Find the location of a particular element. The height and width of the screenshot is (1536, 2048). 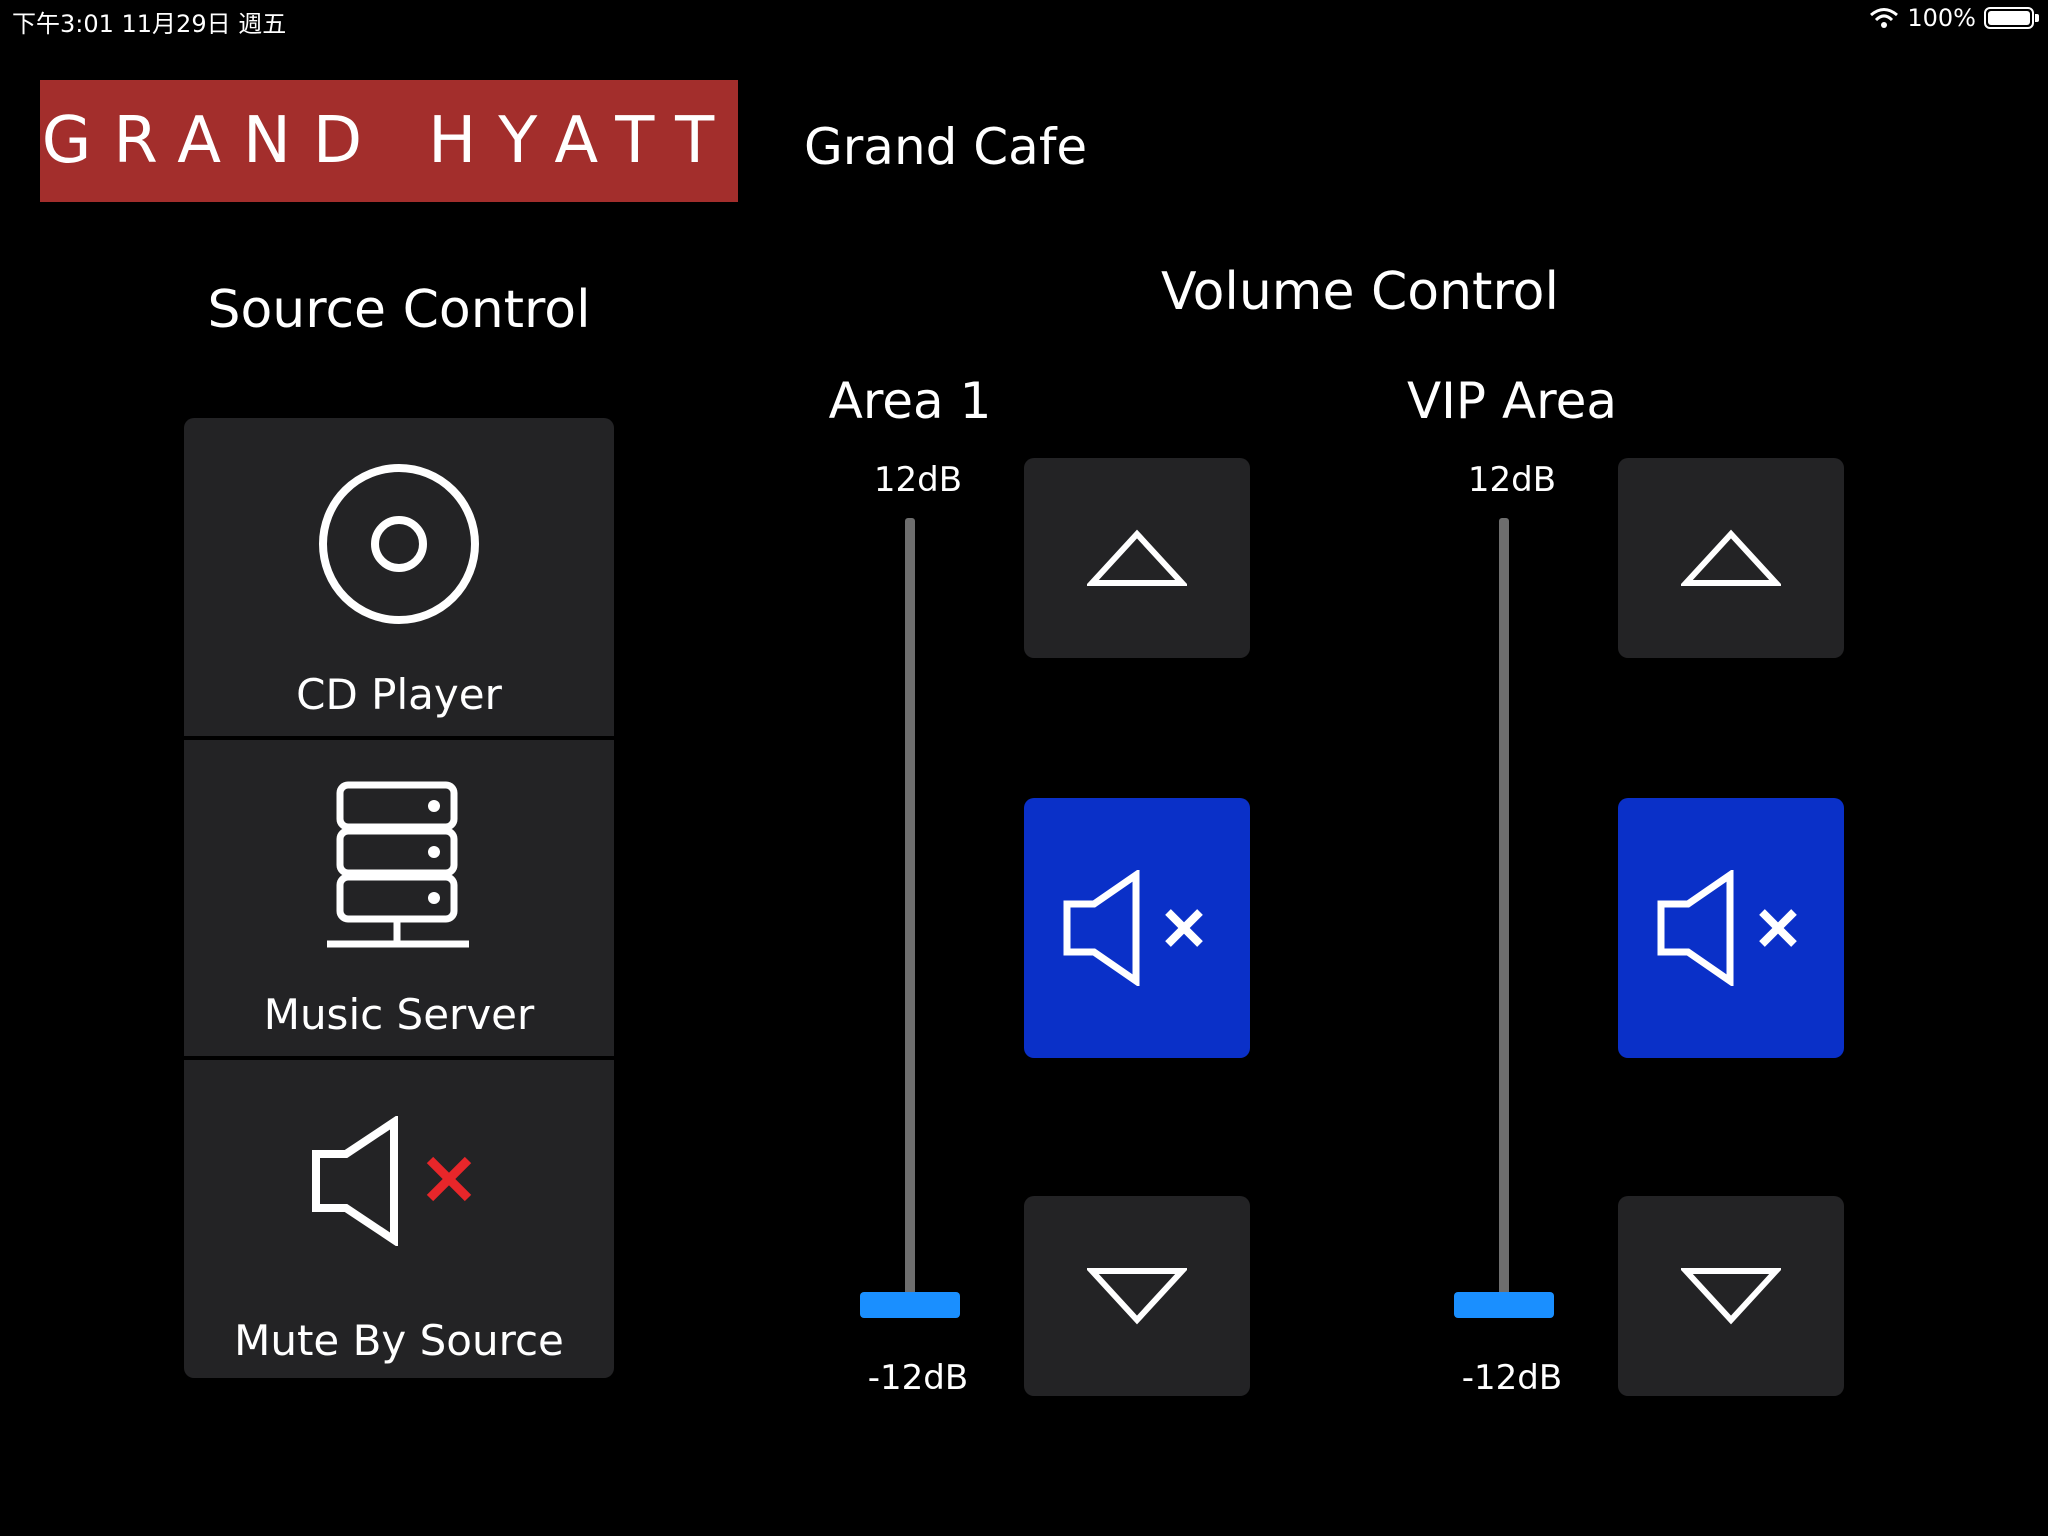

area1-min-label: -12dB is located at coordinates (918, 1378).